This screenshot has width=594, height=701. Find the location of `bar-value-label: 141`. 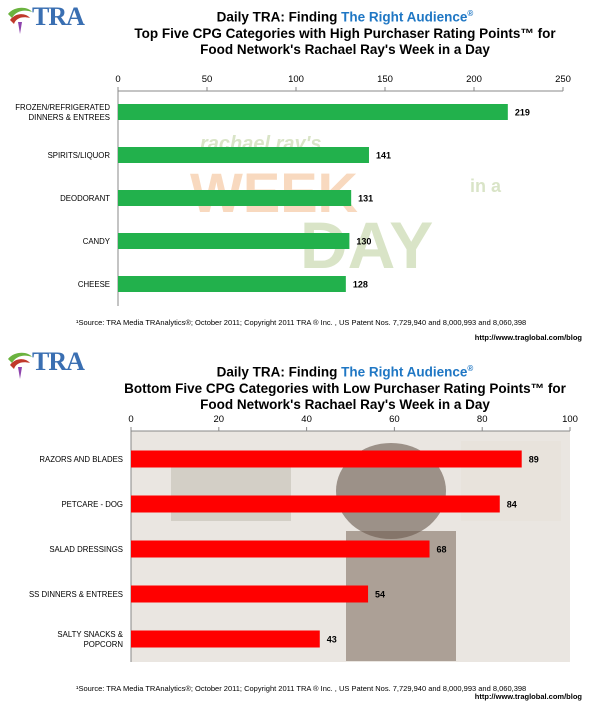

bar-value-label: 141 is located at coordinates (383, 156).